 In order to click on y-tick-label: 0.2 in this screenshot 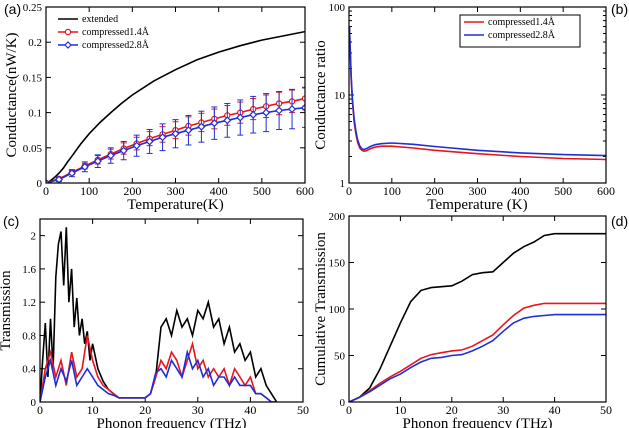, I will do `click(35, 43)`.